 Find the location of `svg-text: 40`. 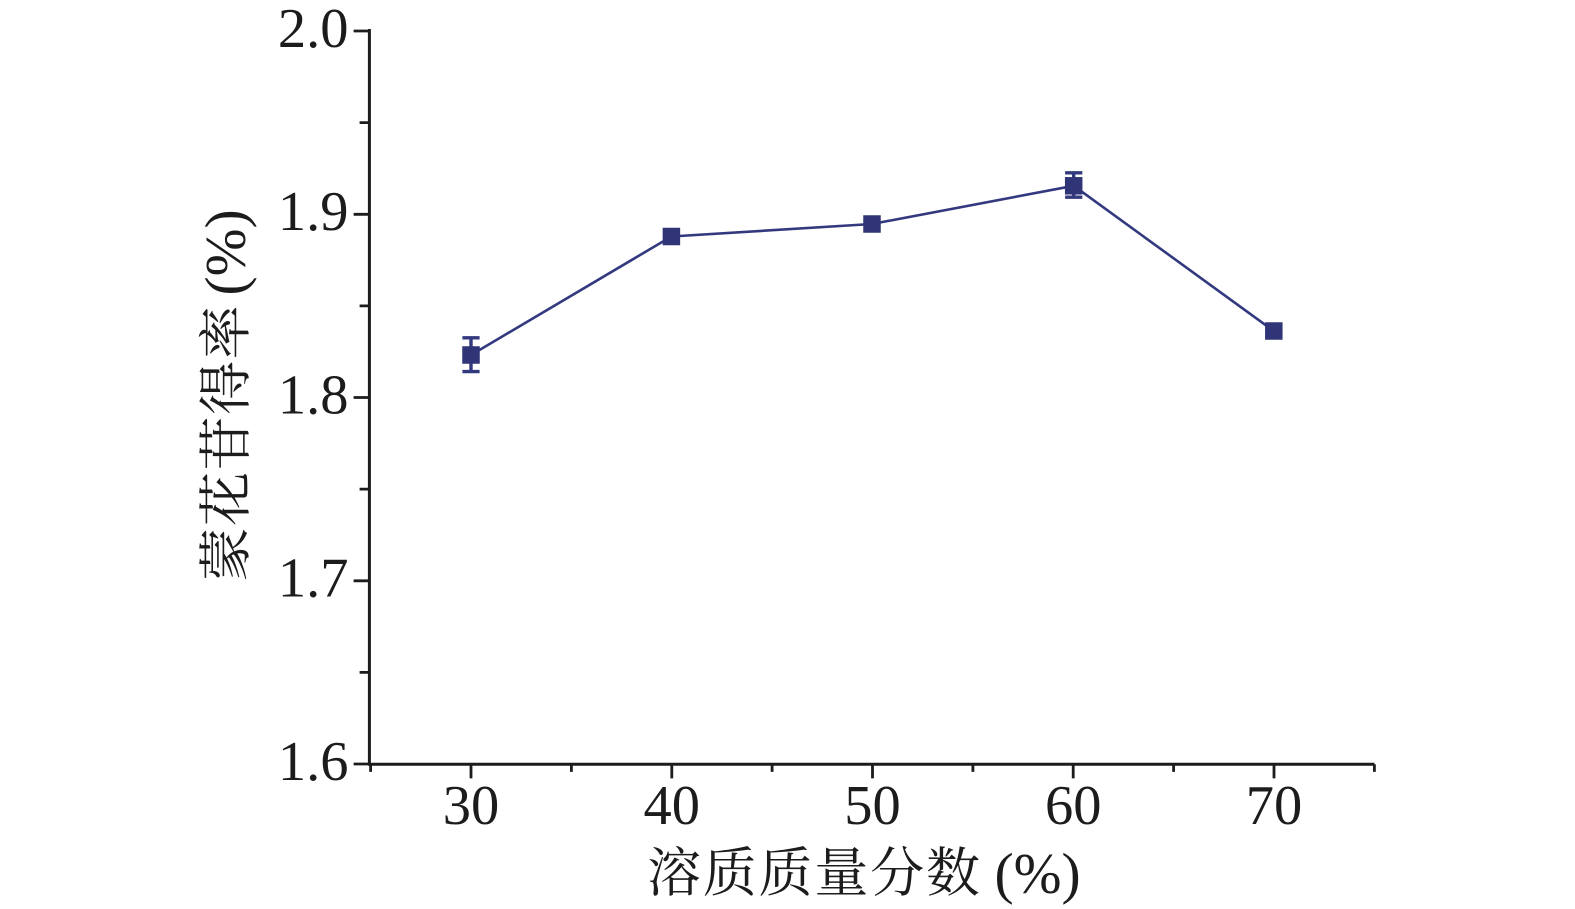

svg-text: 40 is located at coordinates (672, 806).